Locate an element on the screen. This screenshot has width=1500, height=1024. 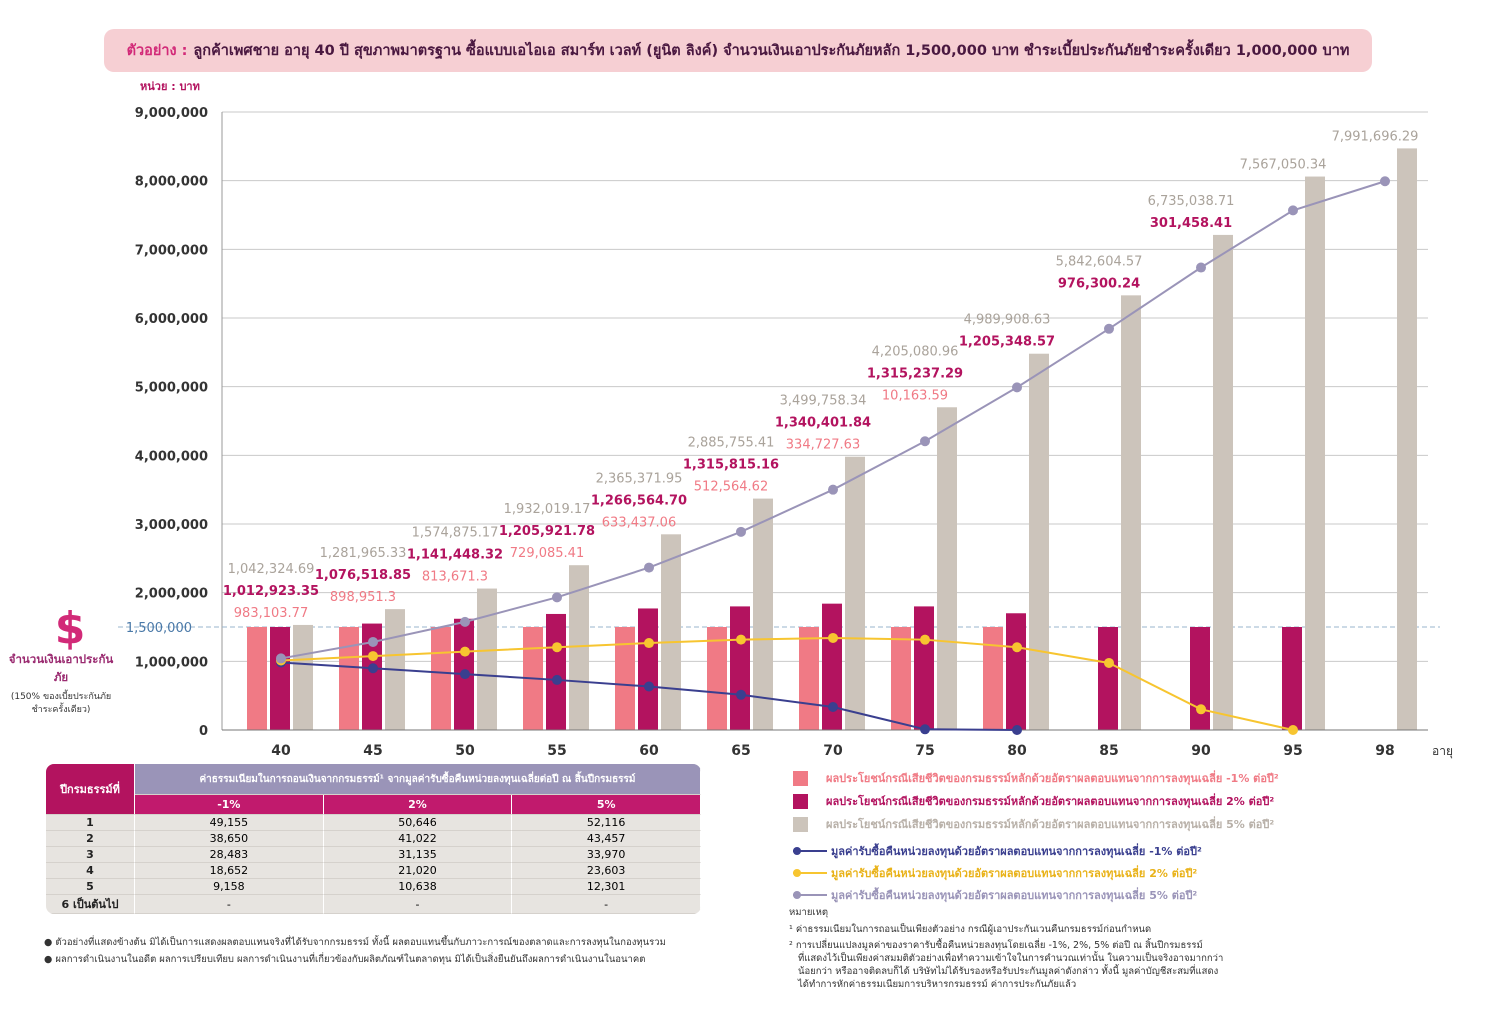
data-label: 1,205,348.57 is located at coordinates (1007, 342).